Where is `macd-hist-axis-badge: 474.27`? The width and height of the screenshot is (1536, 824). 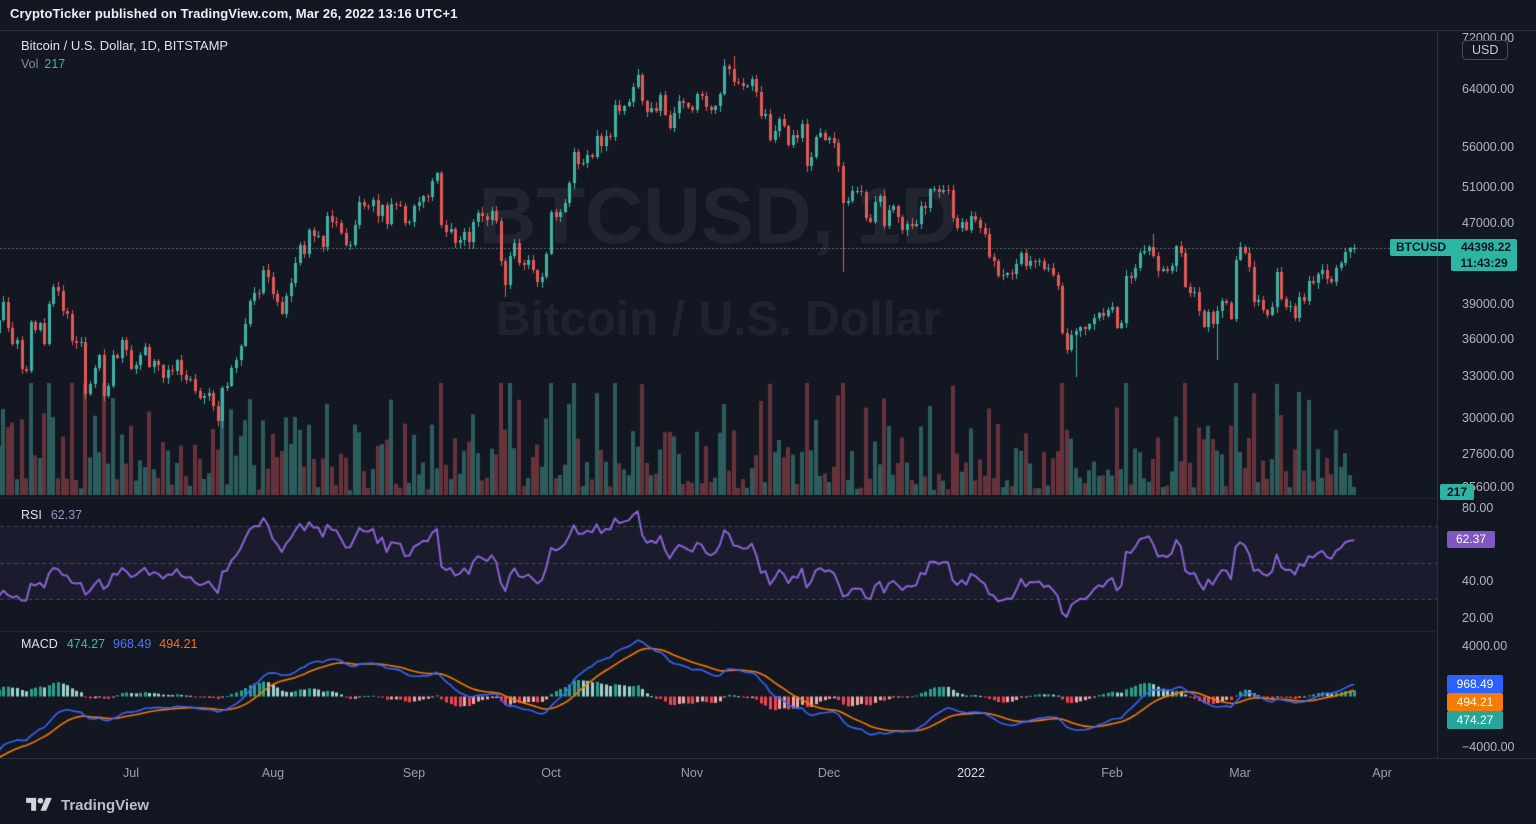
macd-hist-axis-badge: 474.27 is located at coordinates (1475, 720).